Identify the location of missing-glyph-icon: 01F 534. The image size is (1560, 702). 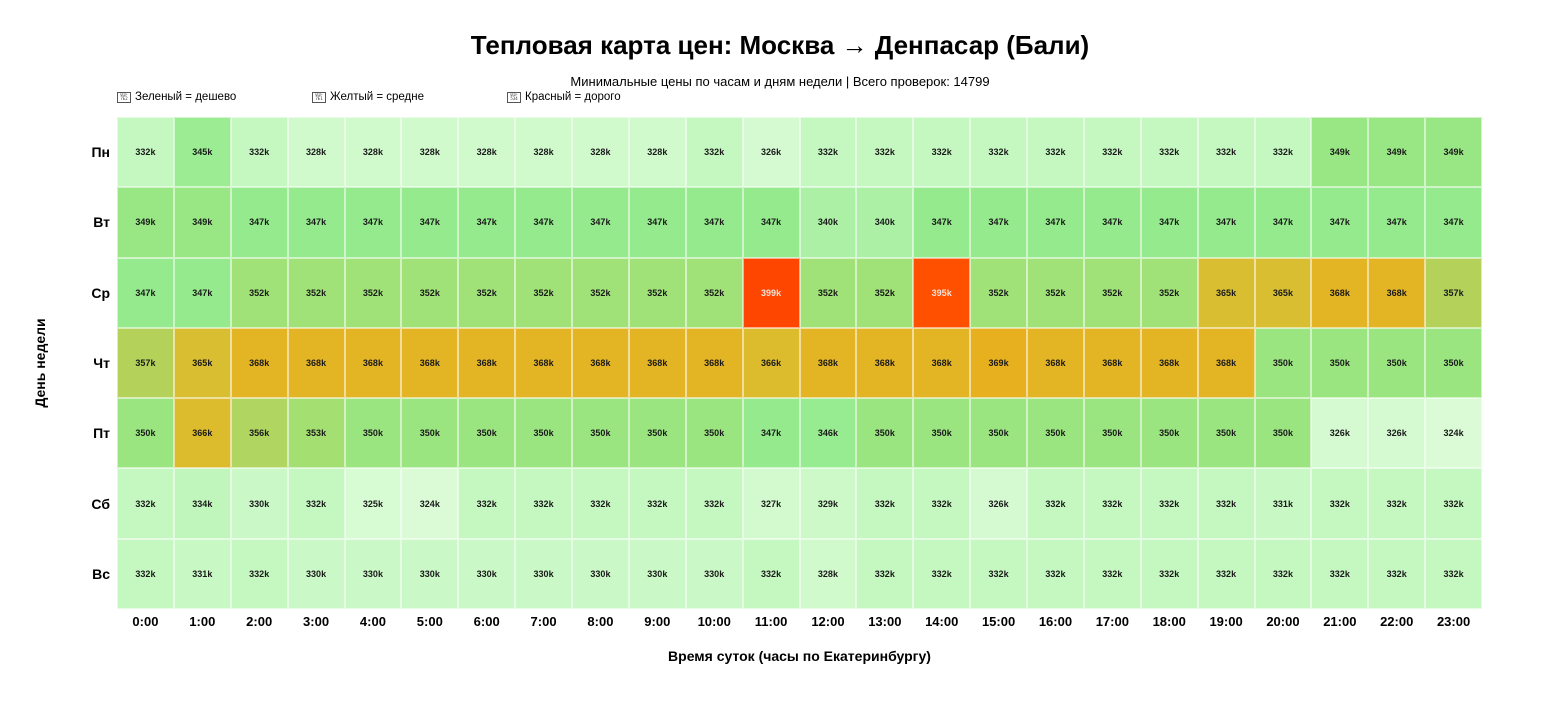
(514, 97).